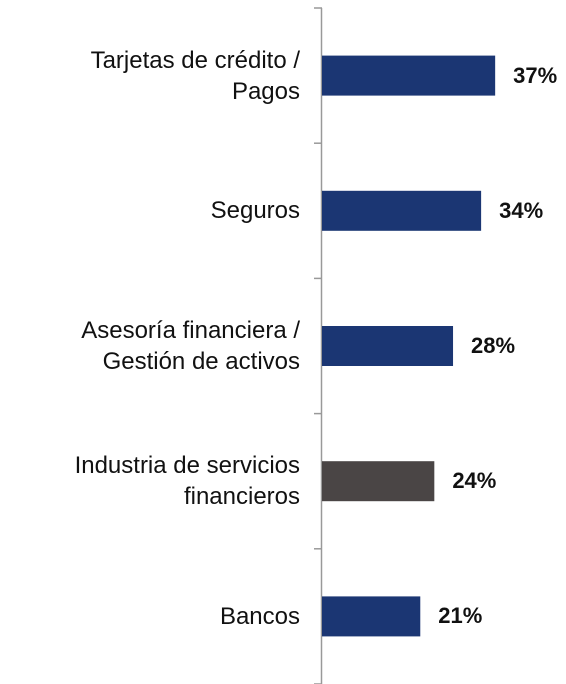 The height and width of the screenshot is (684, 566). What do you see at coordinates (521, 210) in the screenshot?
I see `value-label: 34%` at bounding box center [521, 210].